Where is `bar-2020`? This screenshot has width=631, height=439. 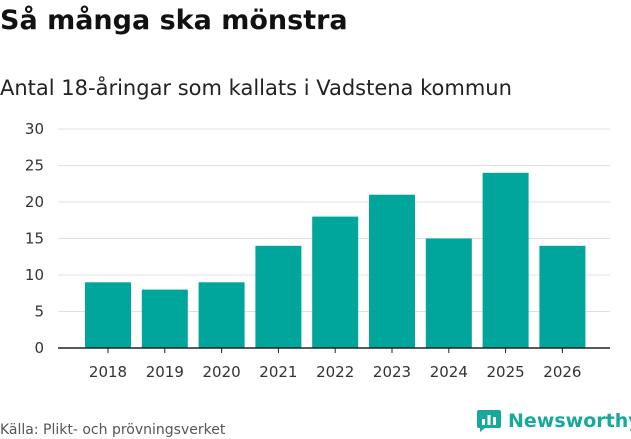 bar-2020 is located at coordinates (221, 315).